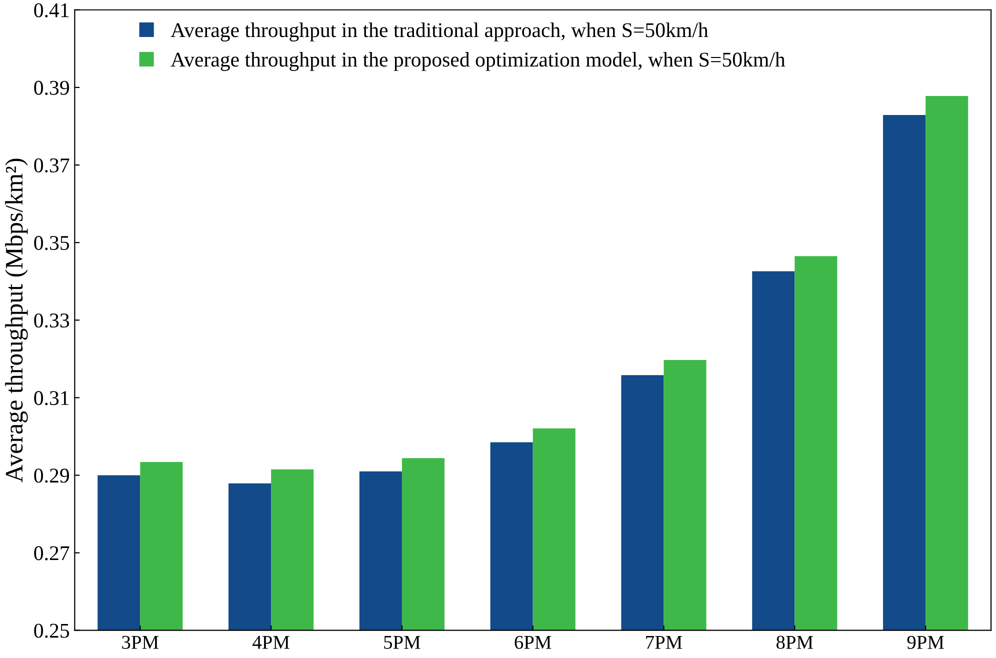 This screenshot has width=996, height=658. What do you see at coordinates (271, 642) in the screenshot?
I see `x-tick-label: 4PM` at bounding box center [271, 642].